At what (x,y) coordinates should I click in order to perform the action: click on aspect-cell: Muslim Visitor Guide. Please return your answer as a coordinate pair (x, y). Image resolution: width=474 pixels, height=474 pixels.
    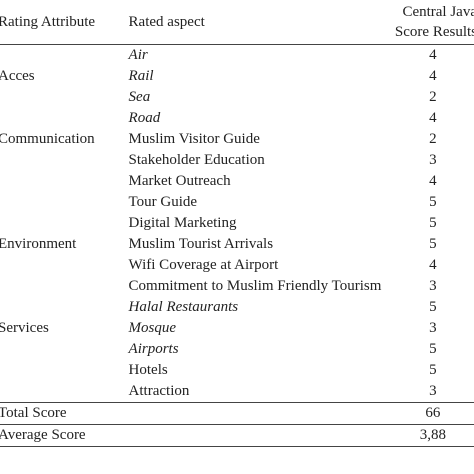
    Looking at the image, I should click on (194, 139).